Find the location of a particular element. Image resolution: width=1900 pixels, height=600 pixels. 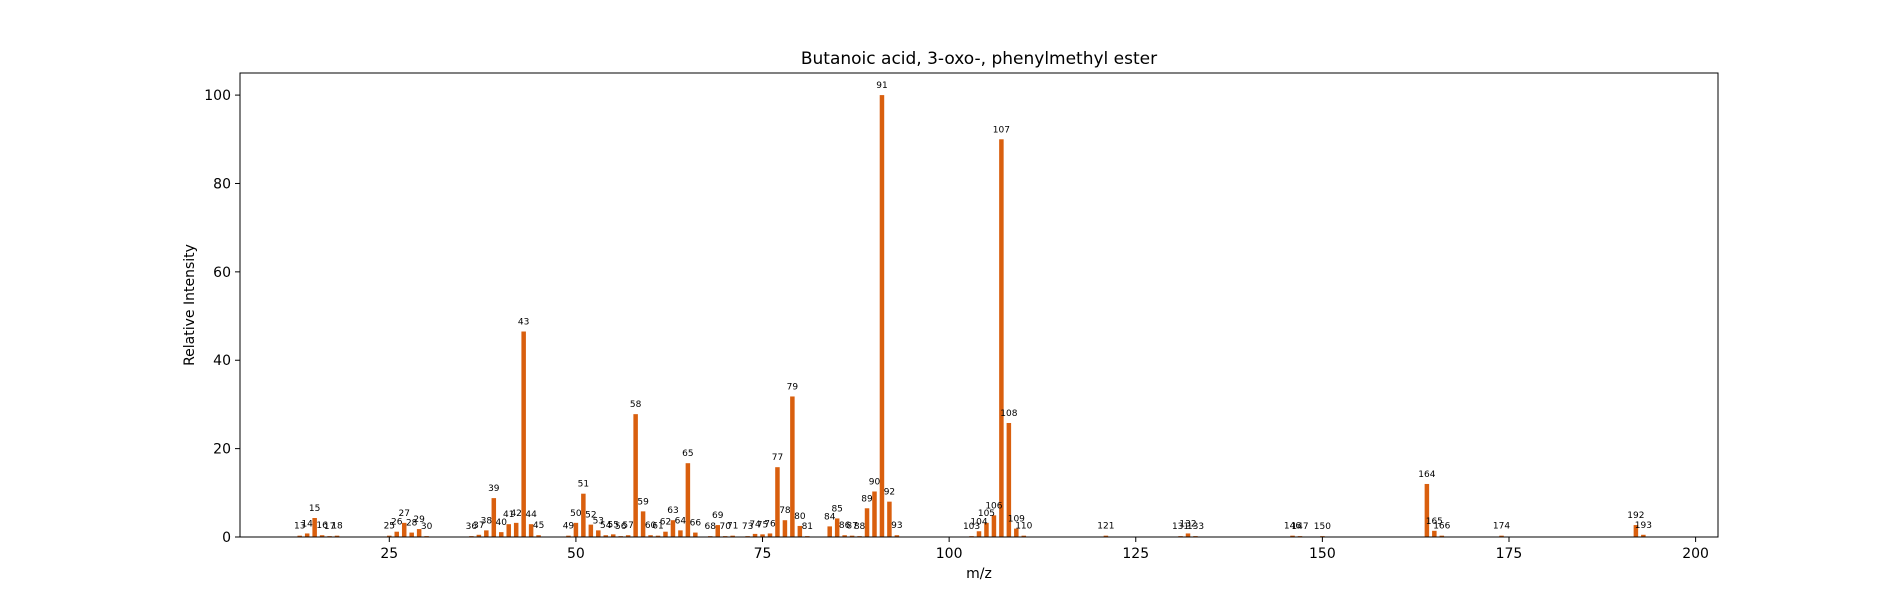

peak-label: 88 is located at coordinates (860, 527).